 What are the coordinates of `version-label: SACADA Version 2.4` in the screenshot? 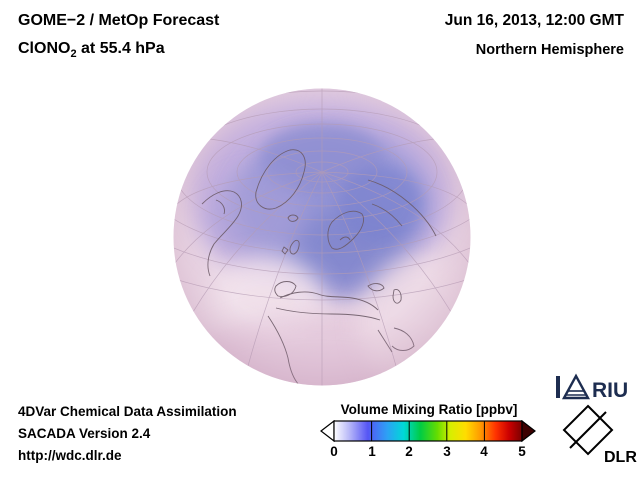 It's located at (84, 433).